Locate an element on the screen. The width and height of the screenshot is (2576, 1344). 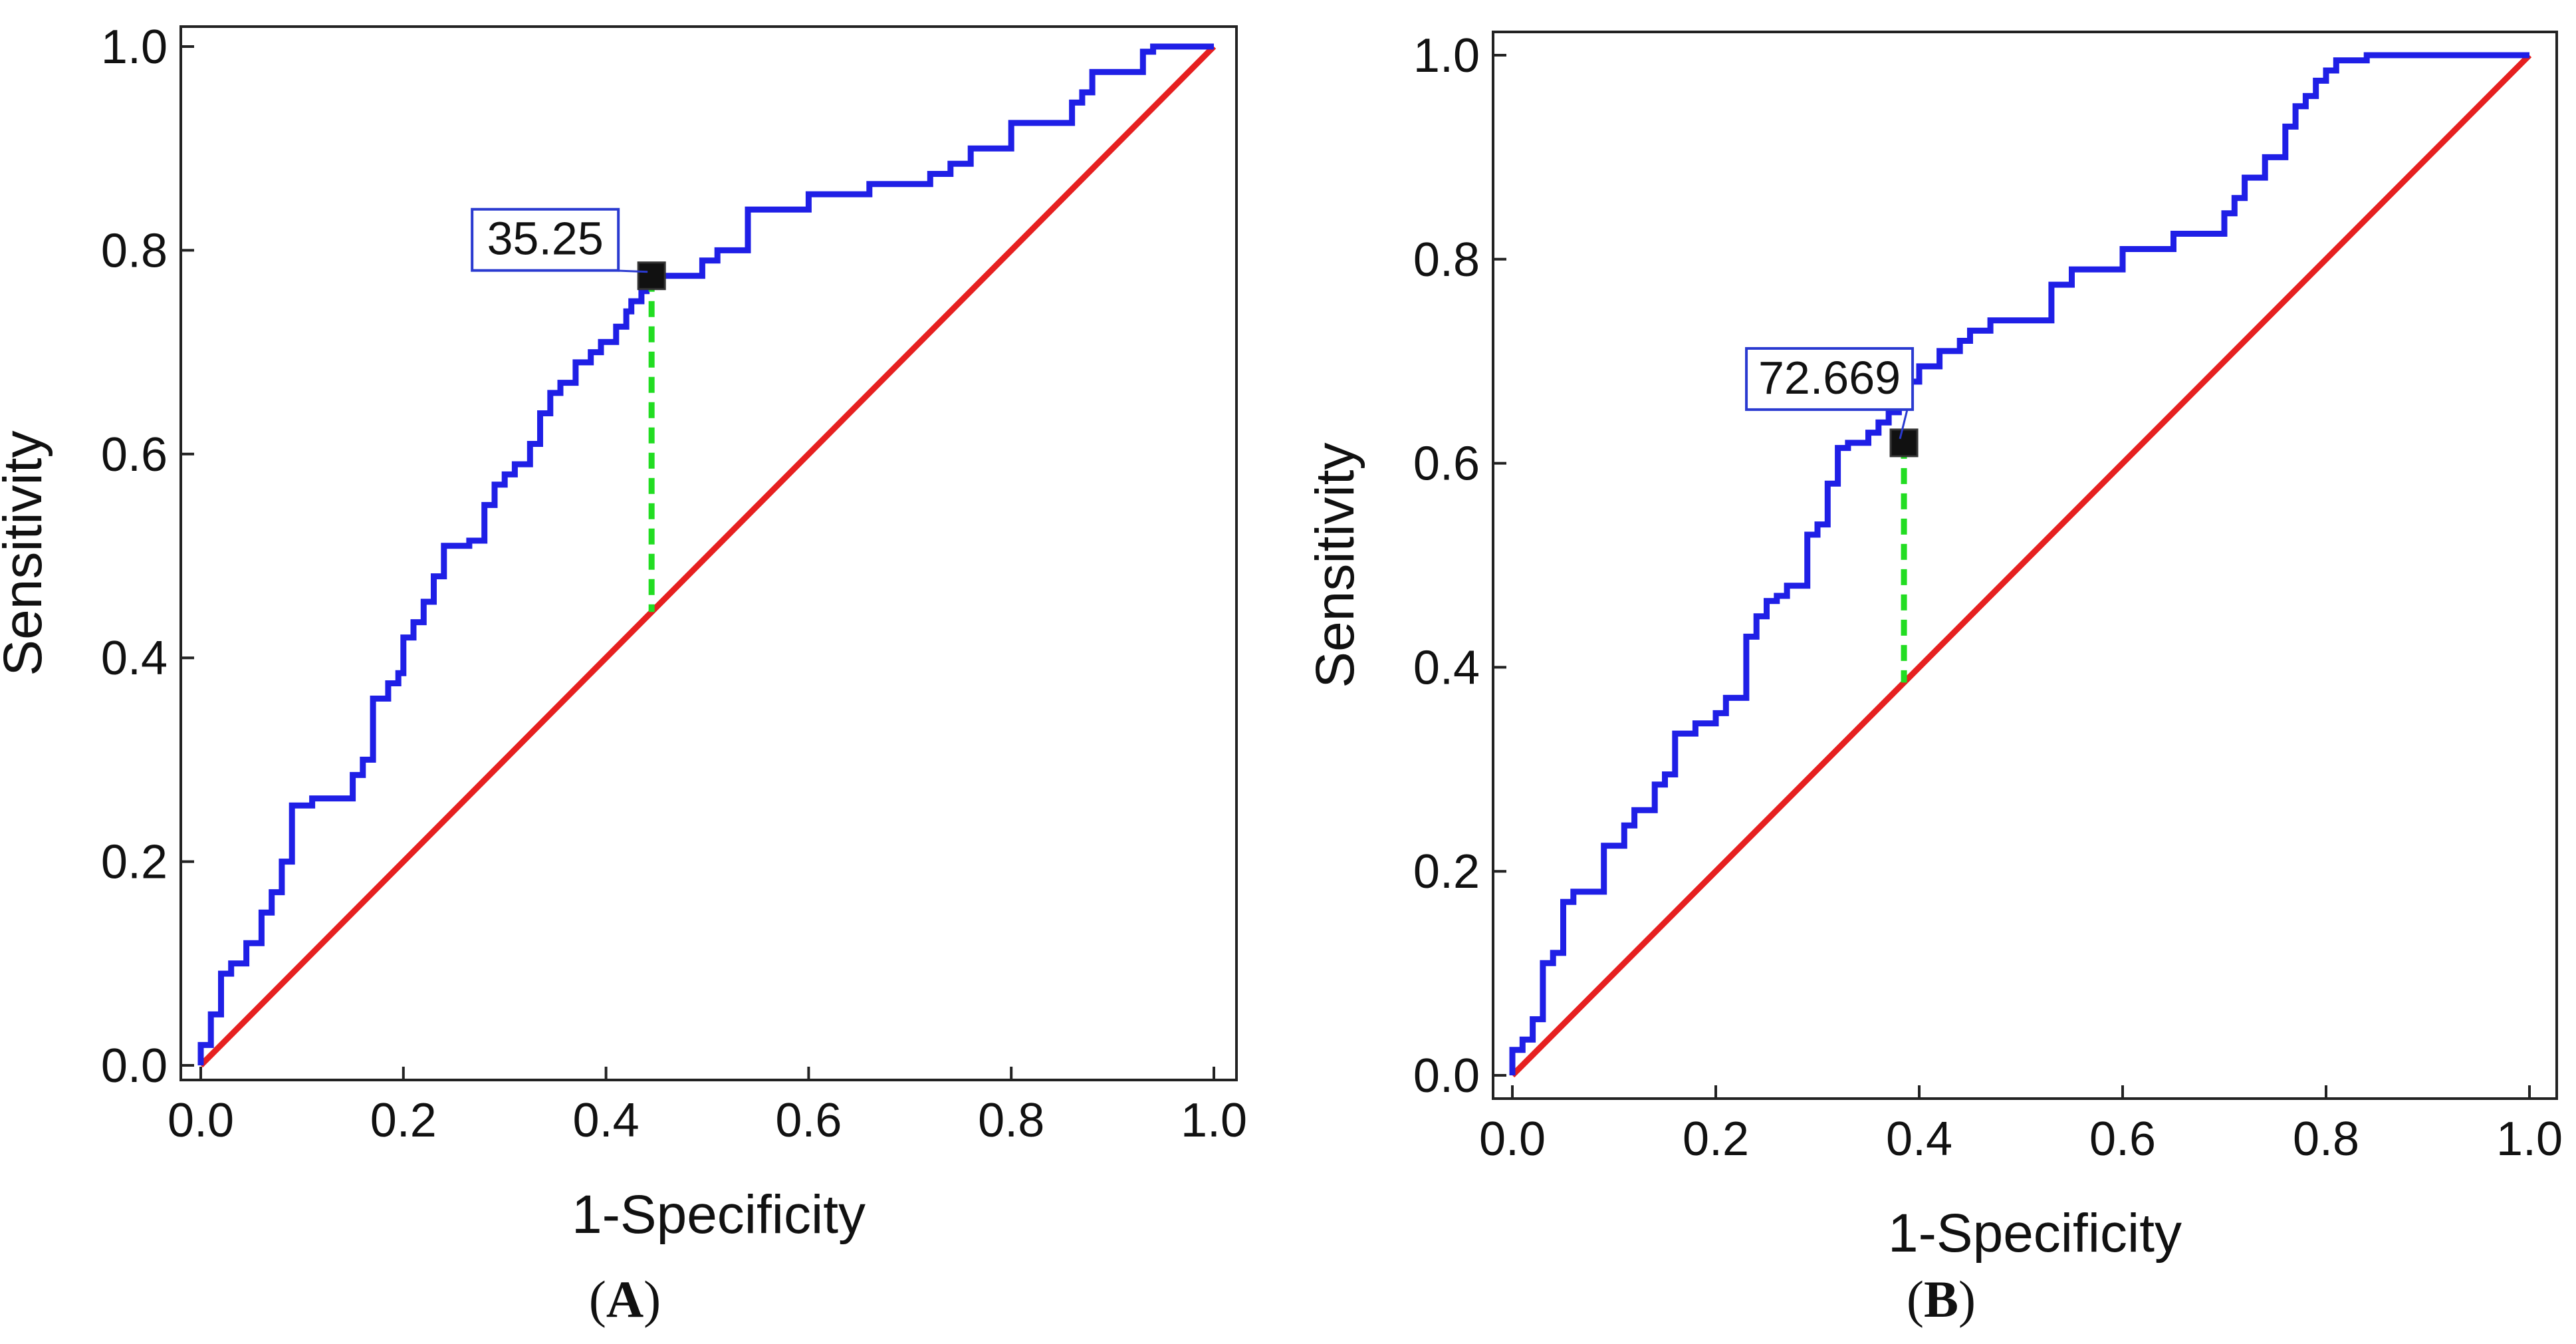
panel-caption: (B) is located at coordinates (1941, 1299).